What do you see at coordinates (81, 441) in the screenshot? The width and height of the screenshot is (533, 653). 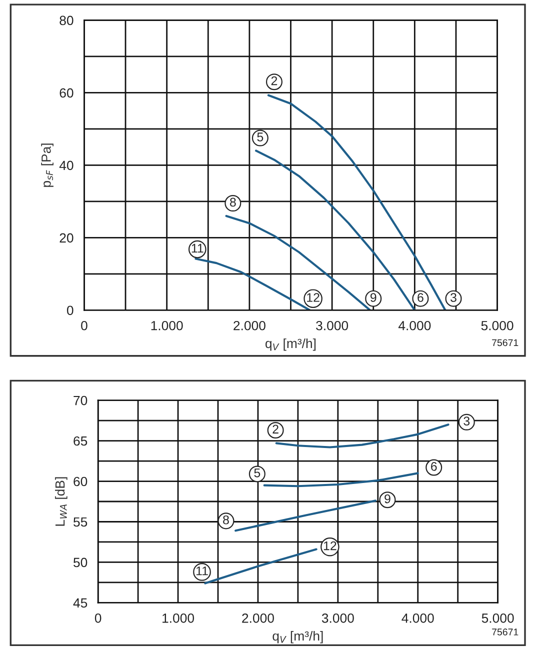 I see `y-tick-label: 65` at bounding box center [81, 441].